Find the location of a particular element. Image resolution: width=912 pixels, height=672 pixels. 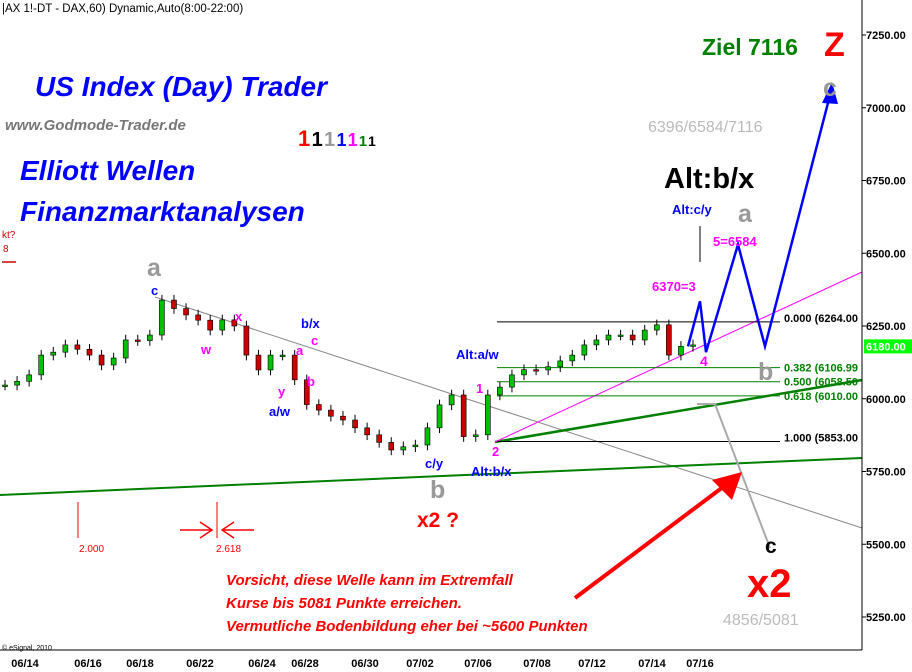

brand-title: US Index (Day) Trader is located at coordinates (182, 86).